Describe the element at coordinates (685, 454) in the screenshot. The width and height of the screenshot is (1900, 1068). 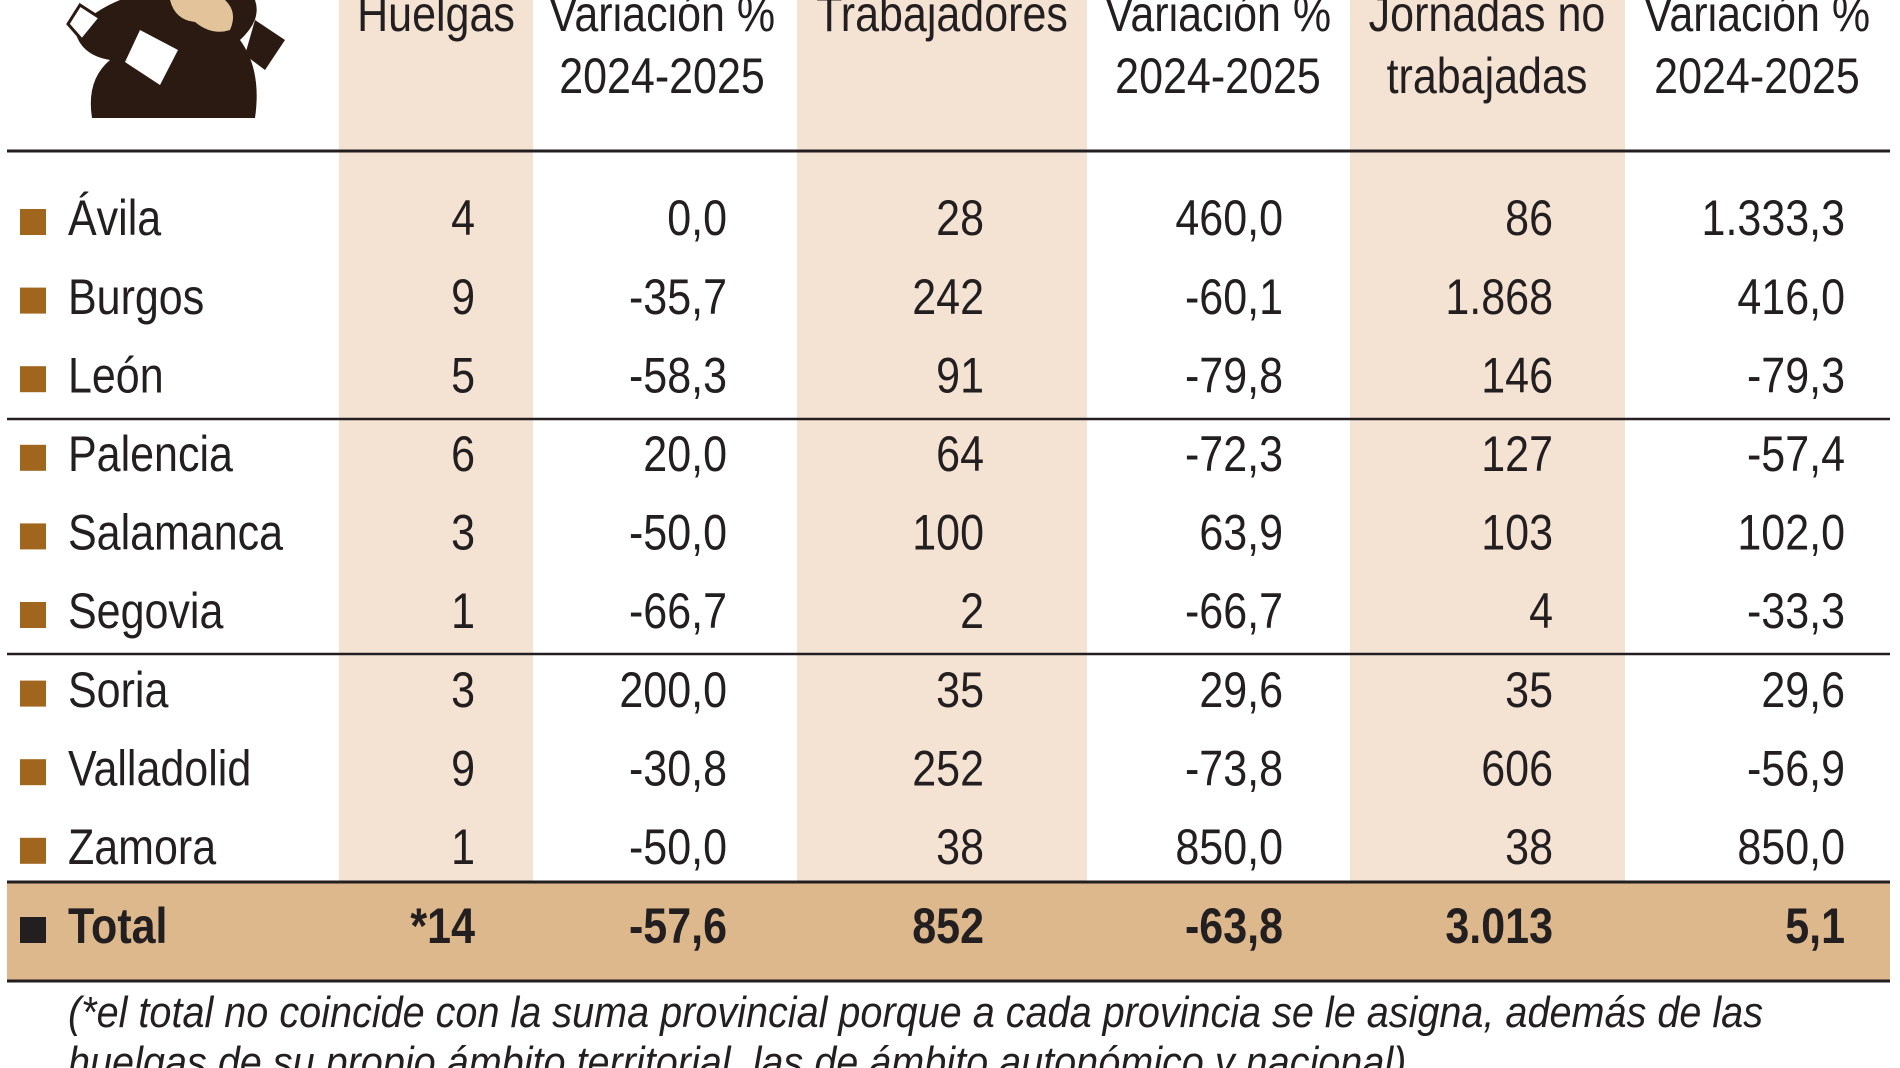
I see `cell-value: 20,0` at that location.